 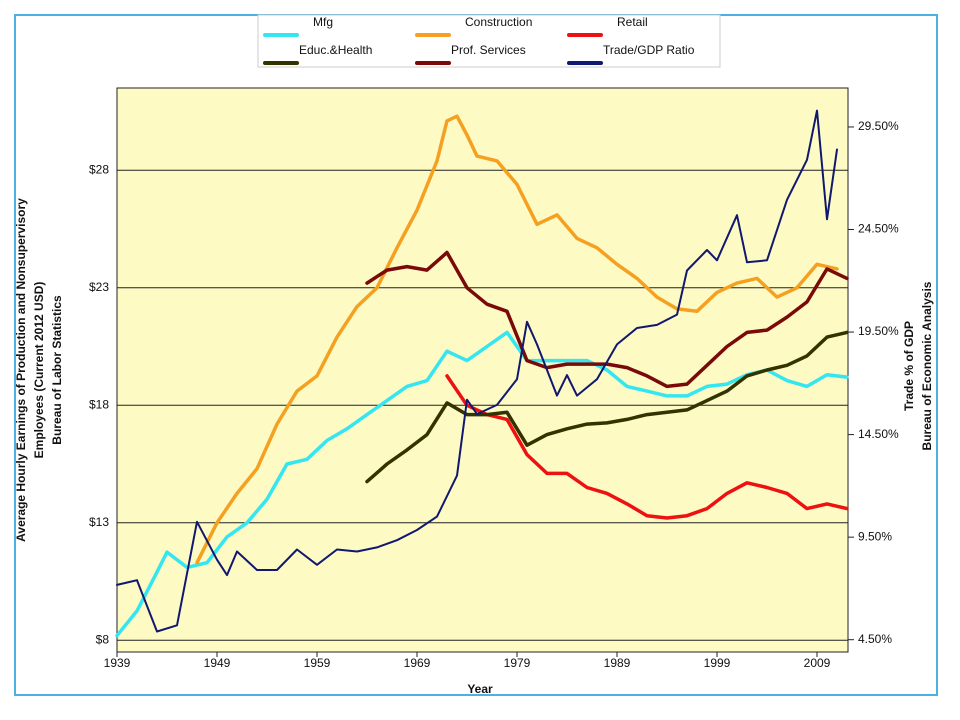 What do you see at coordinates (323, 22) in the screenshot?
I see `legend-label: Mfg` at bounding box center [323, 22].